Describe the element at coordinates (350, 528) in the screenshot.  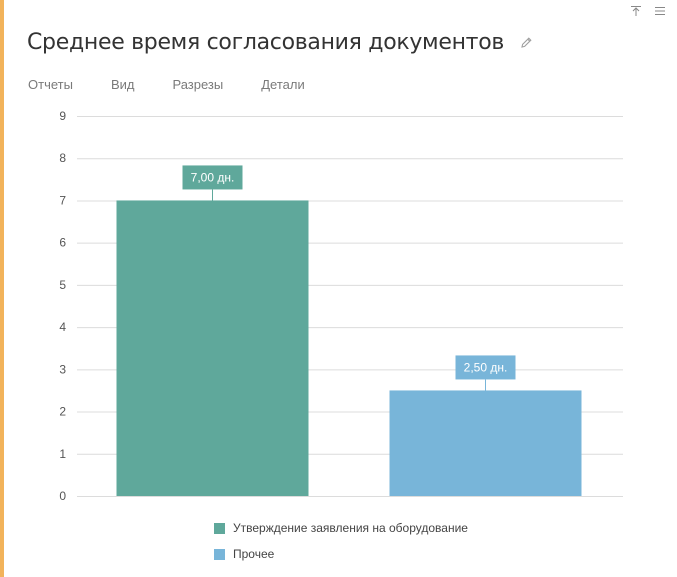
I see `legend-label-series1: Утверждение заявления на оборудование` at that location.